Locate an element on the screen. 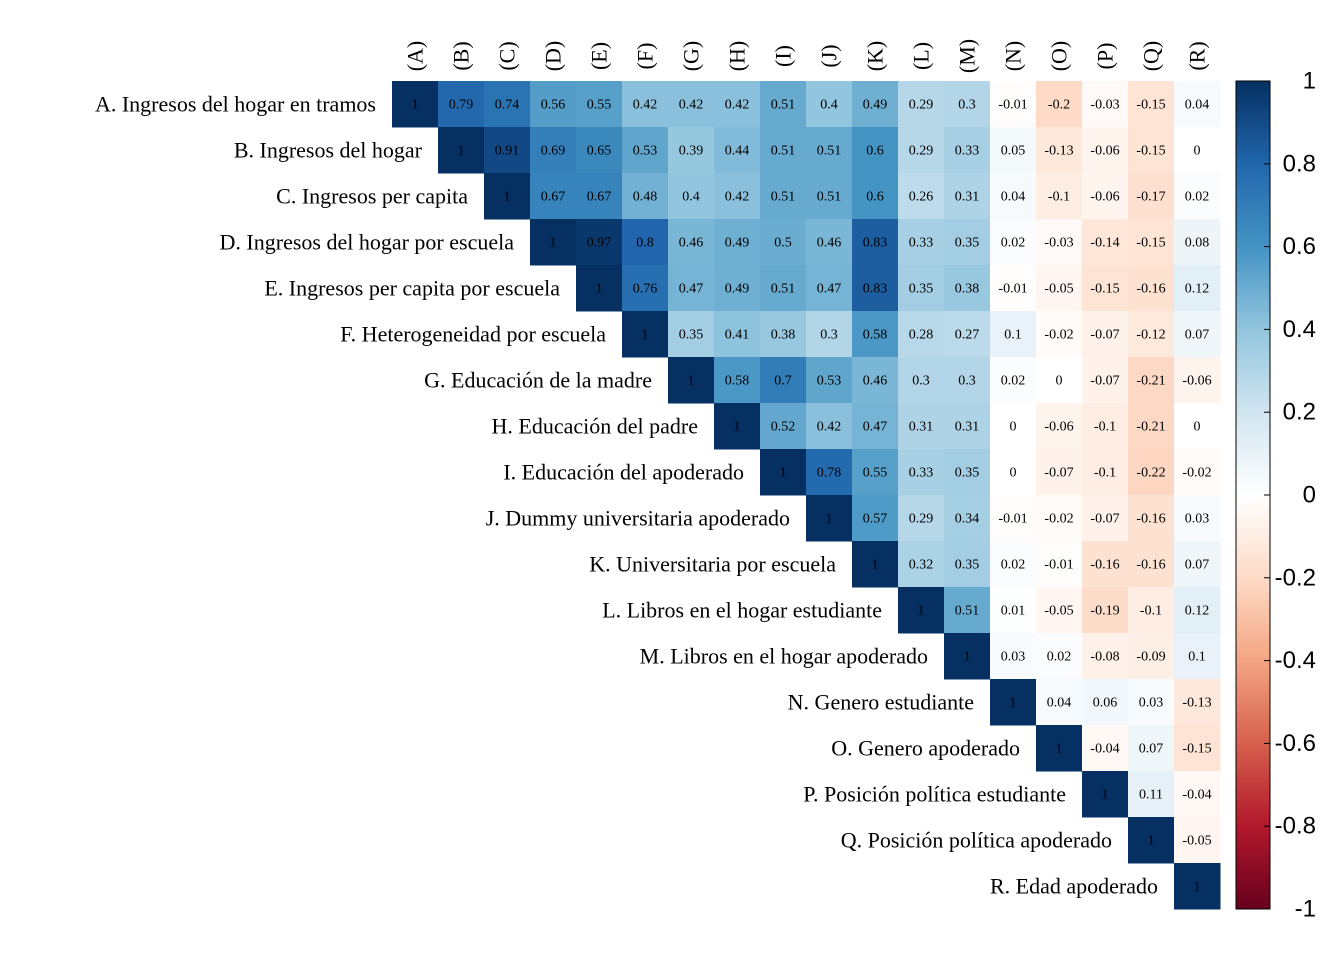  cell-value: 0.57 is located at coordinates (875, 519).